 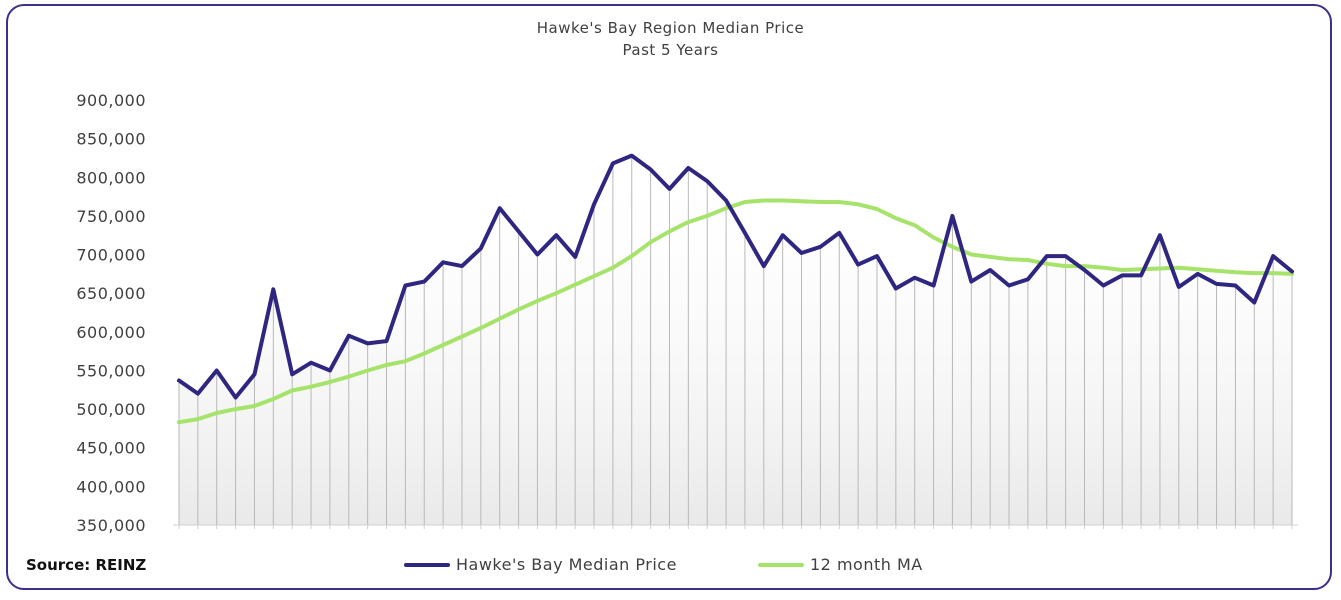 I want to click on y-tick-label: 900,000, so click(x=111, y=100).